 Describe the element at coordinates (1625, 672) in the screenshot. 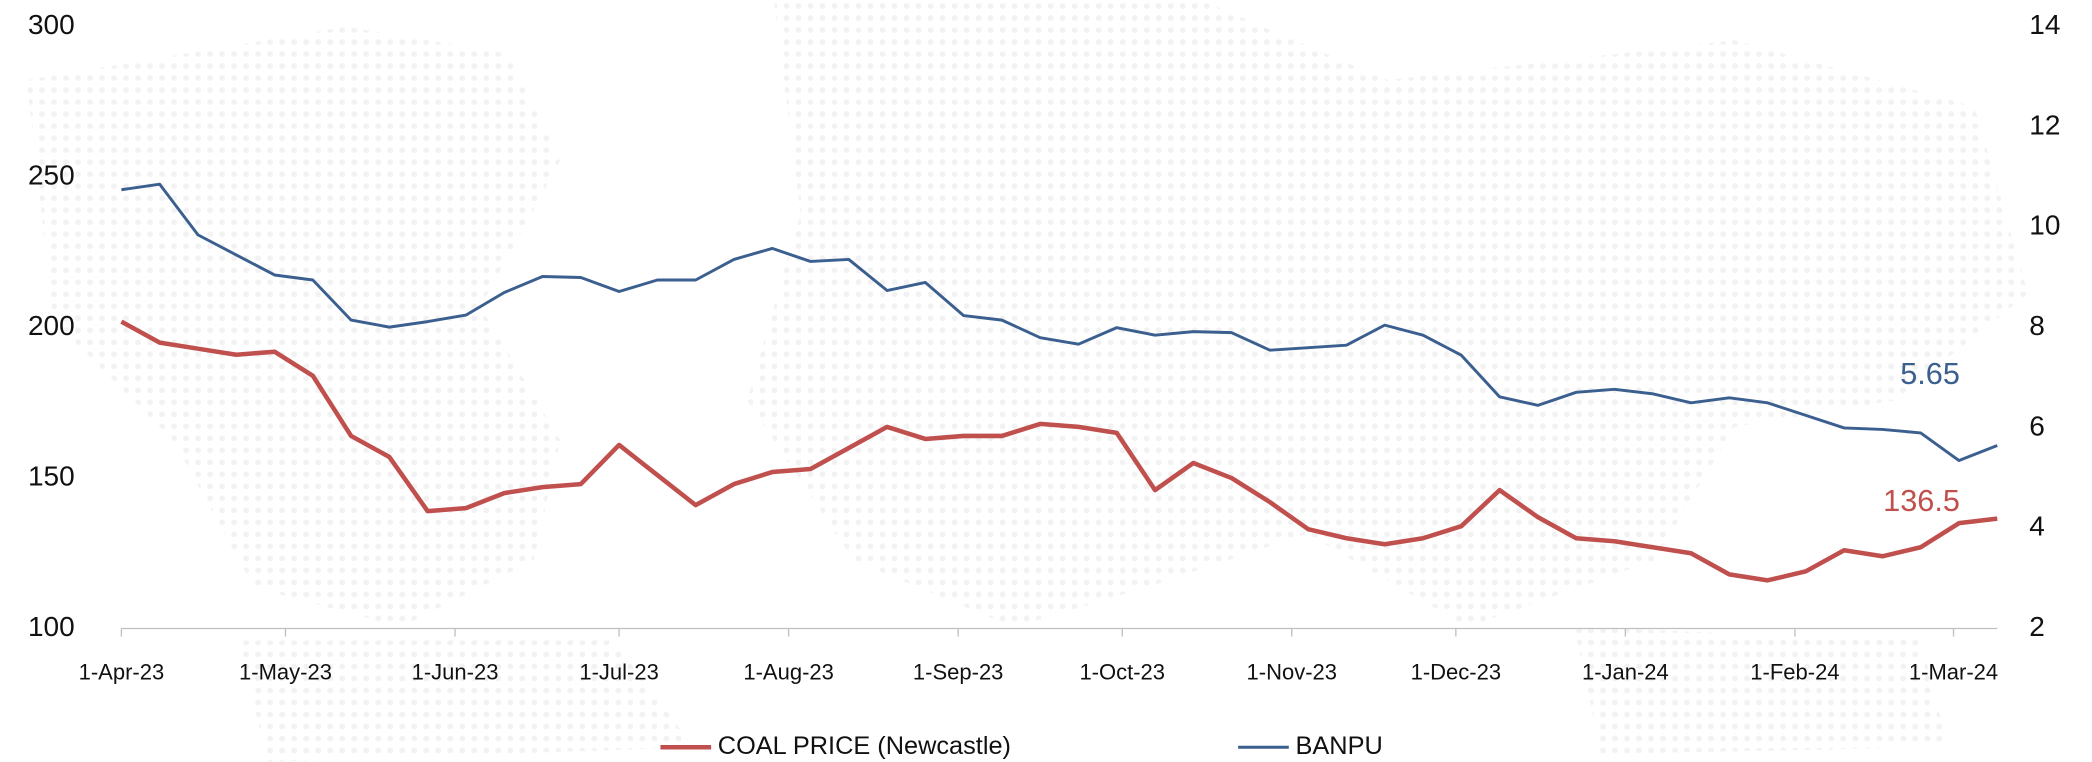

I see `x-tick-label: 1-Jan-24` at that location.